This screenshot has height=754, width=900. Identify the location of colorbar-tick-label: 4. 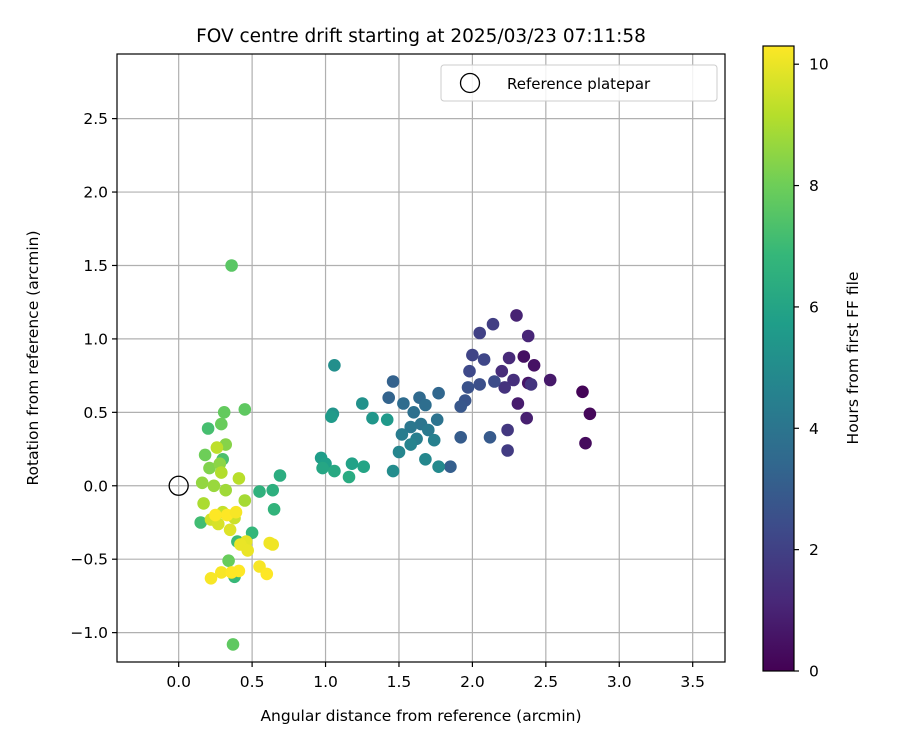
(814, 429).